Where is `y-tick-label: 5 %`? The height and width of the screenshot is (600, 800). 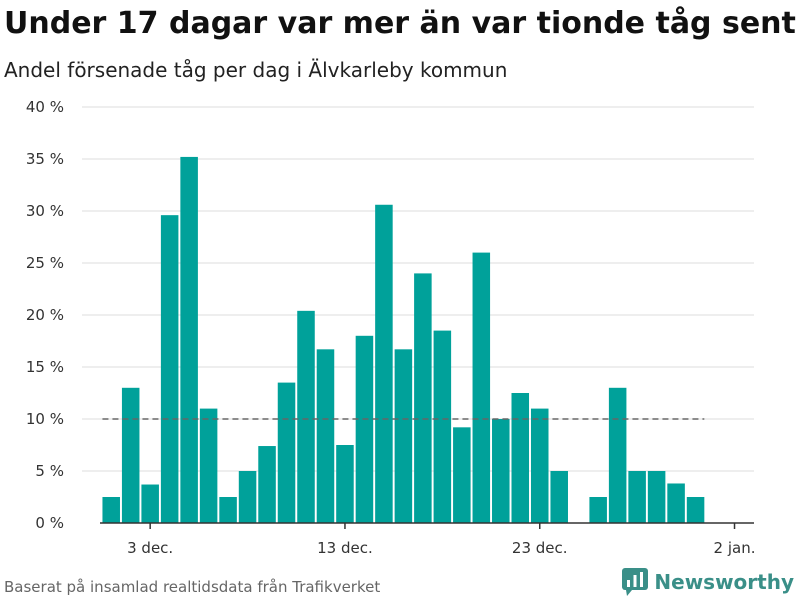
y-tick-label: 5 % is located at coordinates (49, 471).